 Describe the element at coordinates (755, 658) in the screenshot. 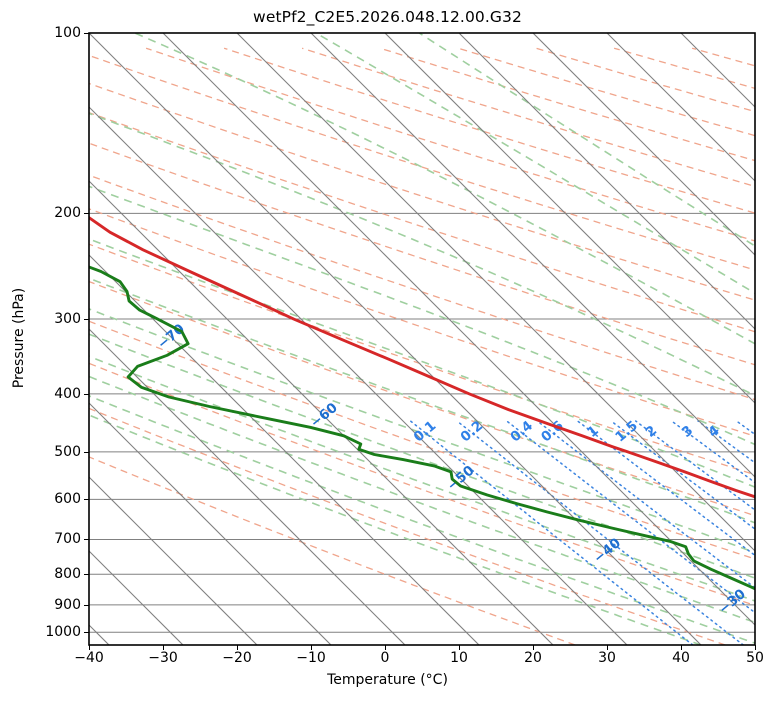

I see `x-tick-label: 50` at that location.